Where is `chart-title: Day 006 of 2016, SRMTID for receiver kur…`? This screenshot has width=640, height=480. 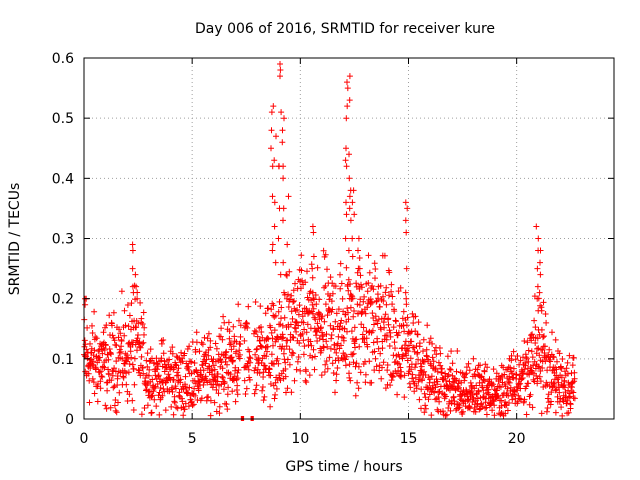
chart-title: Day 006 of 2016, SRMTID for receiver kur… is located at coordinates (345, 29).